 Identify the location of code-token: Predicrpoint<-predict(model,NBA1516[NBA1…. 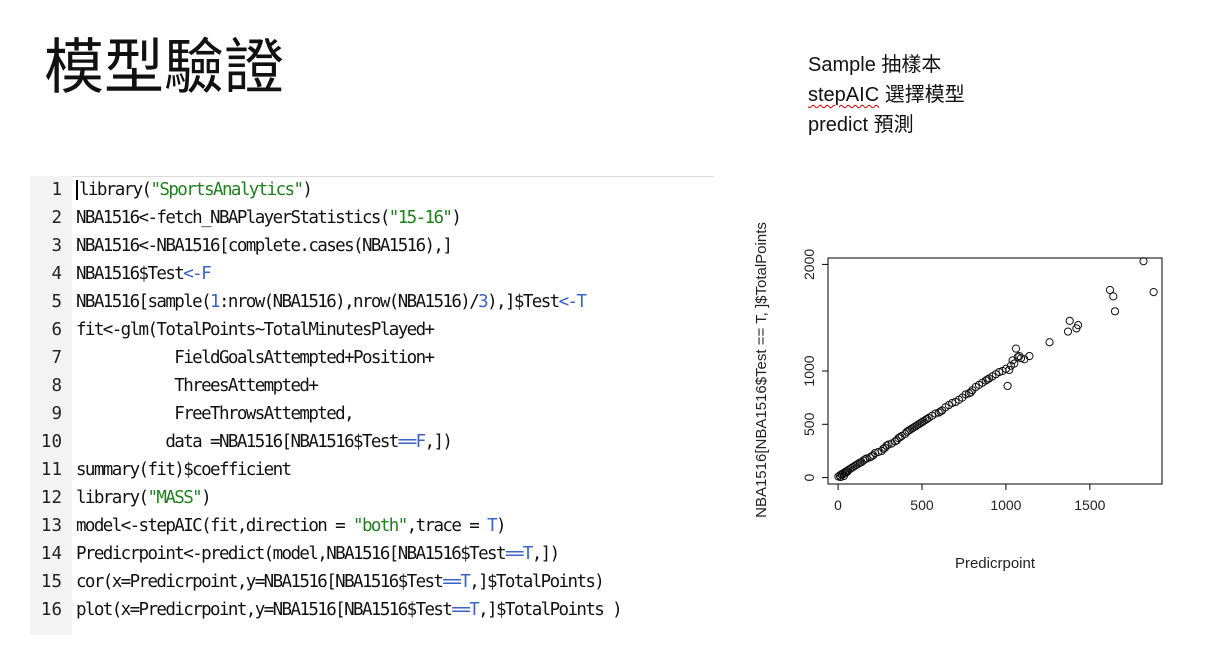
(291, 554).